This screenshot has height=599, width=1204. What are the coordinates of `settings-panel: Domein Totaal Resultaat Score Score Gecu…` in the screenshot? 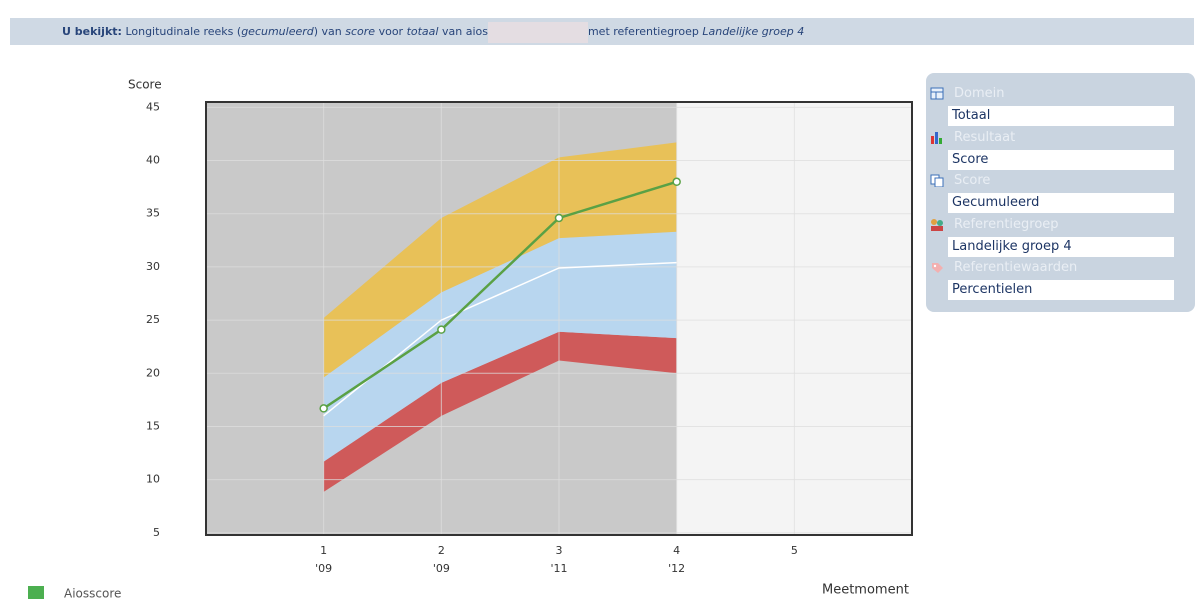 It's located at (1060, 192).